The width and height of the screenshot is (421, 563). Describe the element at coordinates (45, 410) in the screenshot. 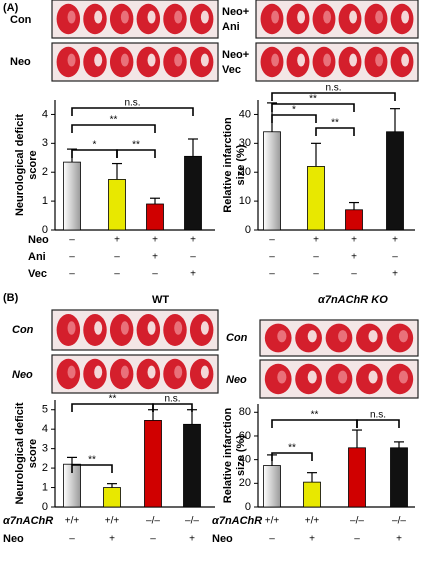

I see `y-tick-label: 5` at that location.